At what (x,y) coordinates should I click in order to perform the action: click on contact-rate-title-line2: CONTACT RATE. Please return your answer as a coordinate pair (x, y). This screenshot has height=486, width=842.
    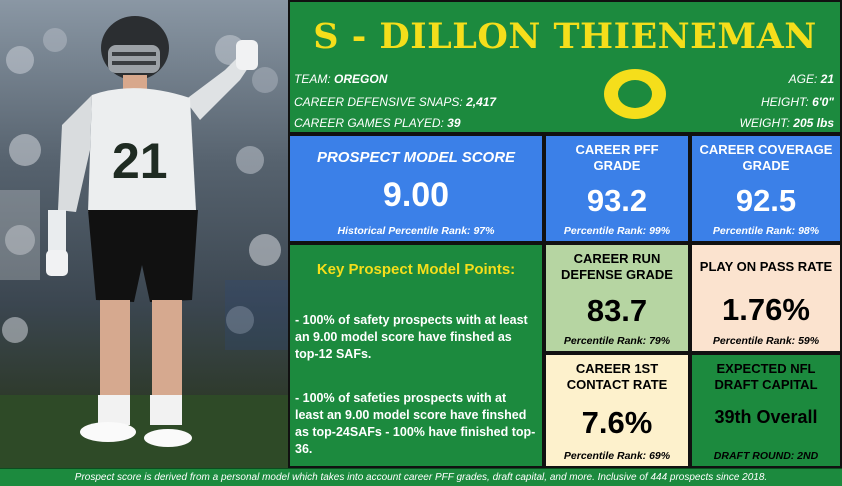
    Looking at the image, I should click on (617, 384).